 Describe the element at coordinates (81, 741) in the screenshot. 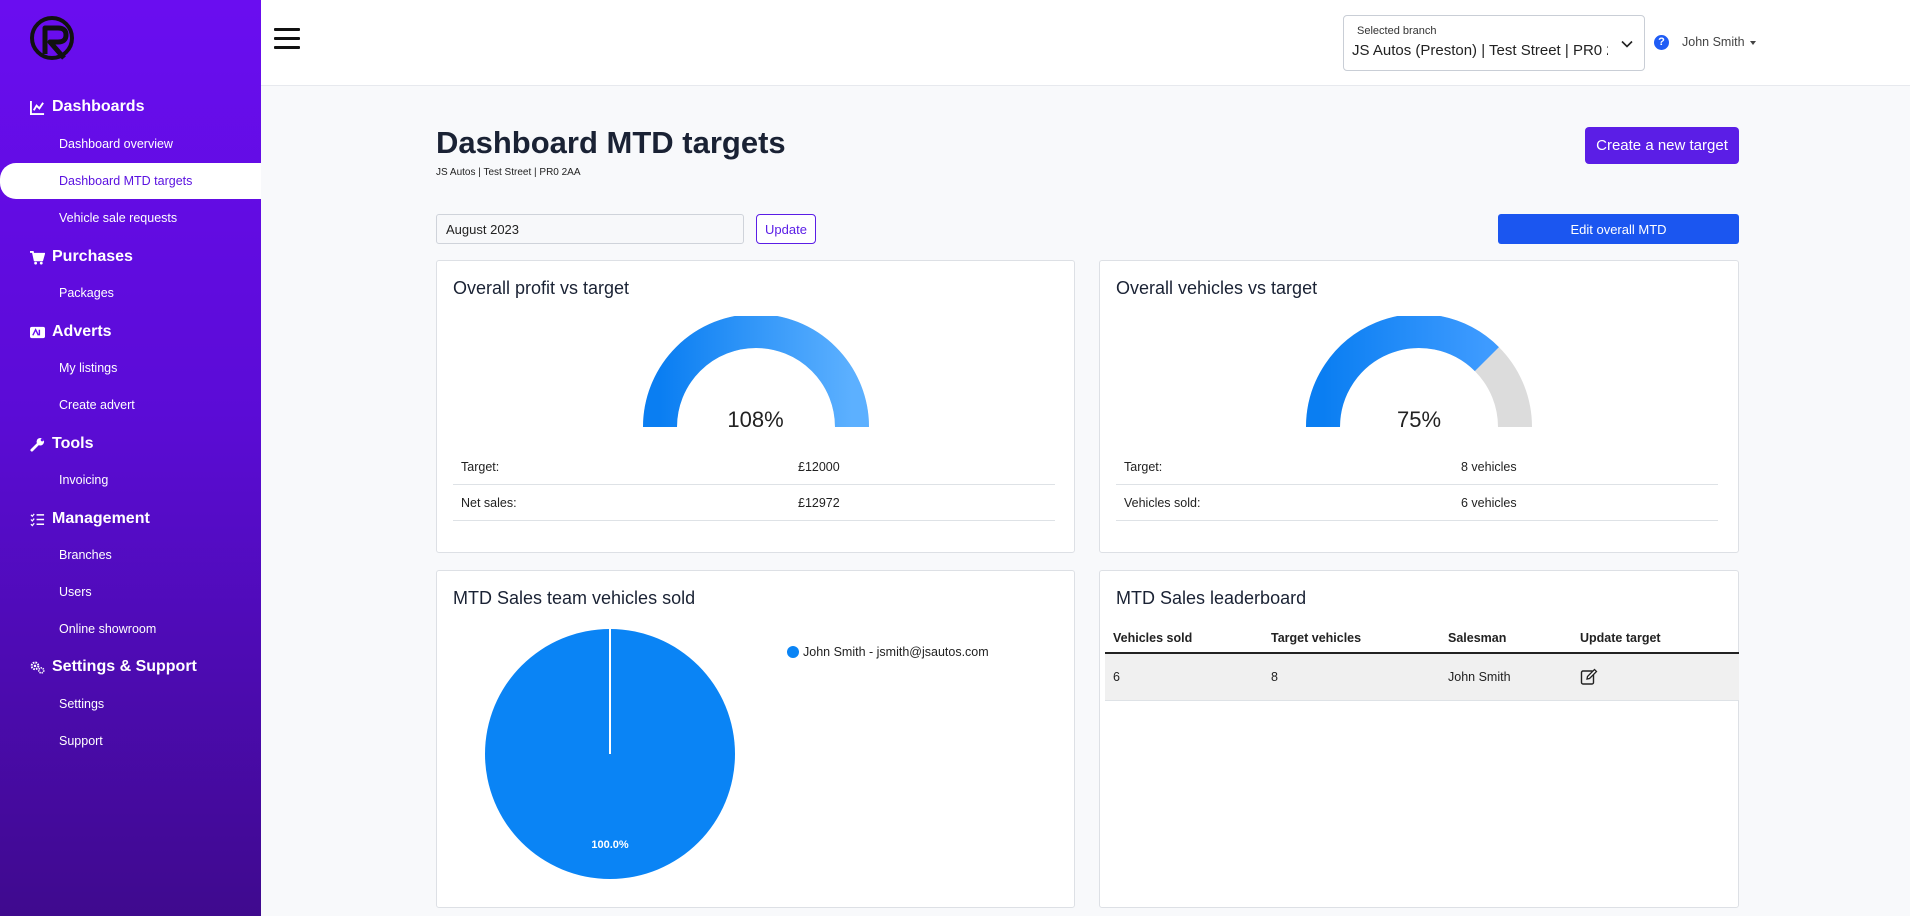

I see `sidebar-item-label: Support` at that location.